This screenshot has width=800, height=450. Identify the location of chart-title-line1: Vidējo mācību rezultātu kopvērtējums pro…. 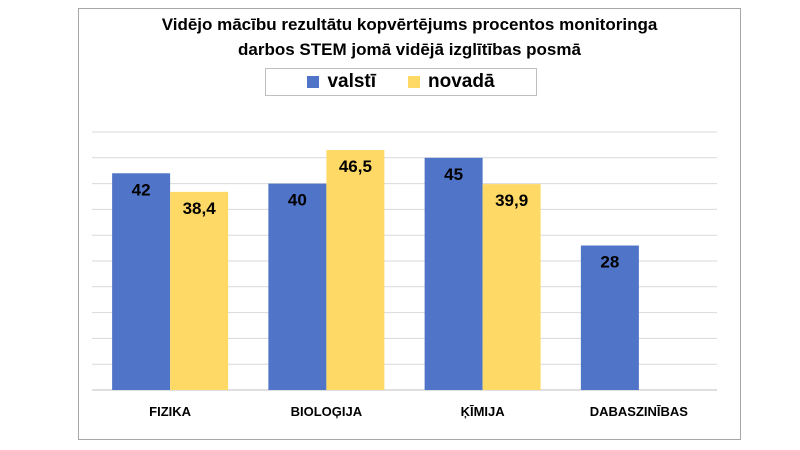
(409, 24).